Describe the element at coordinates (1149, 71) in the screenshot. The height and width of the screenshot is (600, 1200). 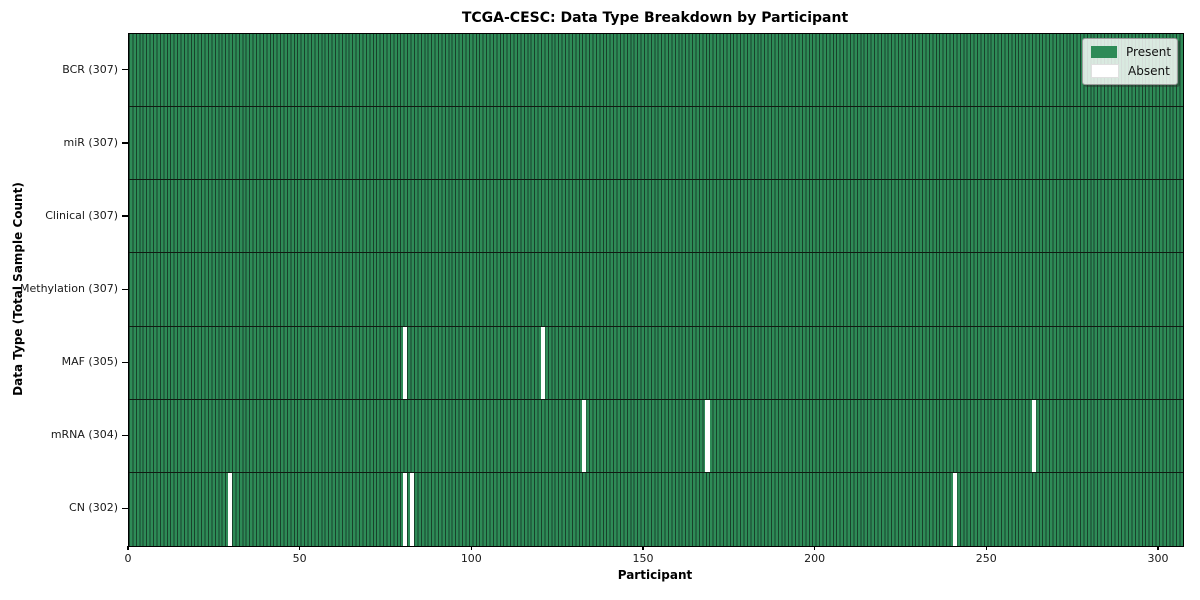
I see `legend-label: Absent` at that location.